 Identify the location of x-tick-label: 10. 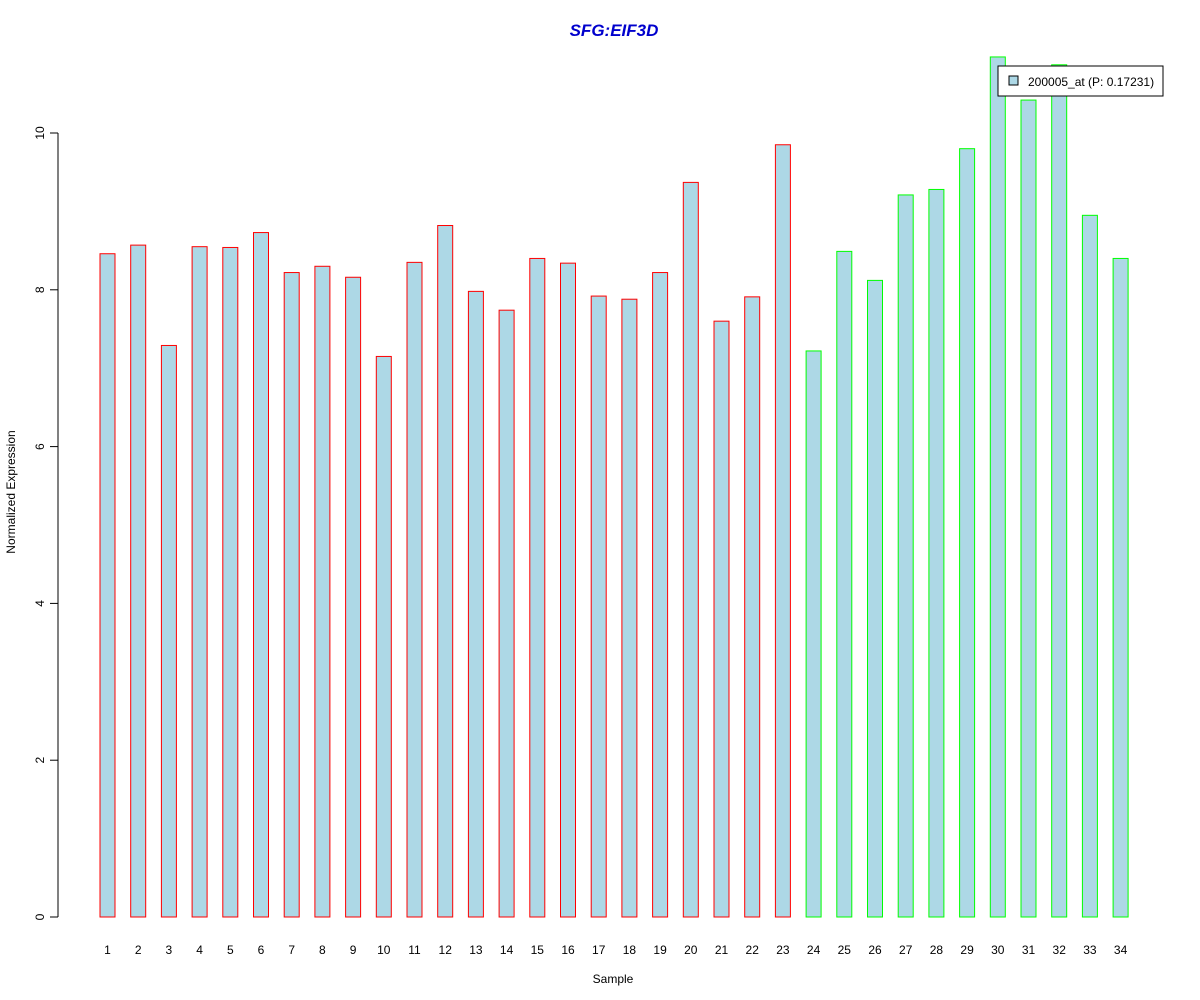
(384, 950).